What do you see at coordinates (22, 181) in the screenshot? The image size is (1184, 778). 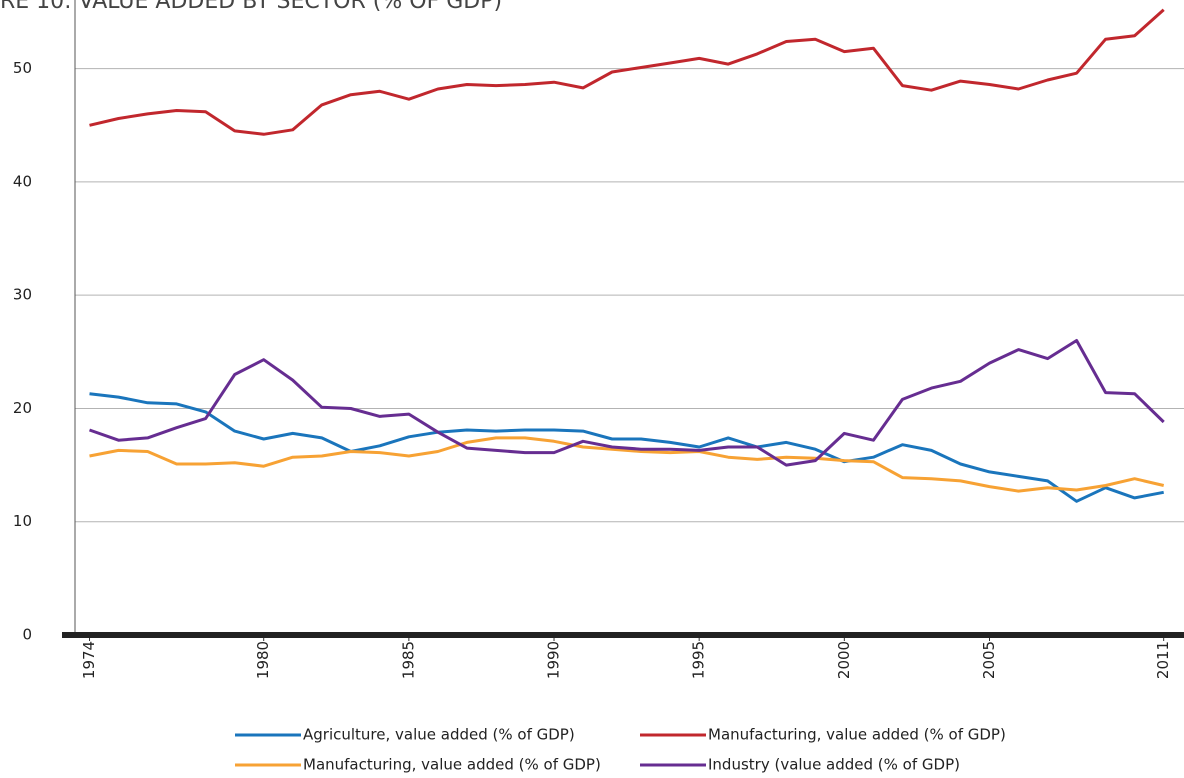 I see `y-tick-label: 40` at bounding box center [22, 181].